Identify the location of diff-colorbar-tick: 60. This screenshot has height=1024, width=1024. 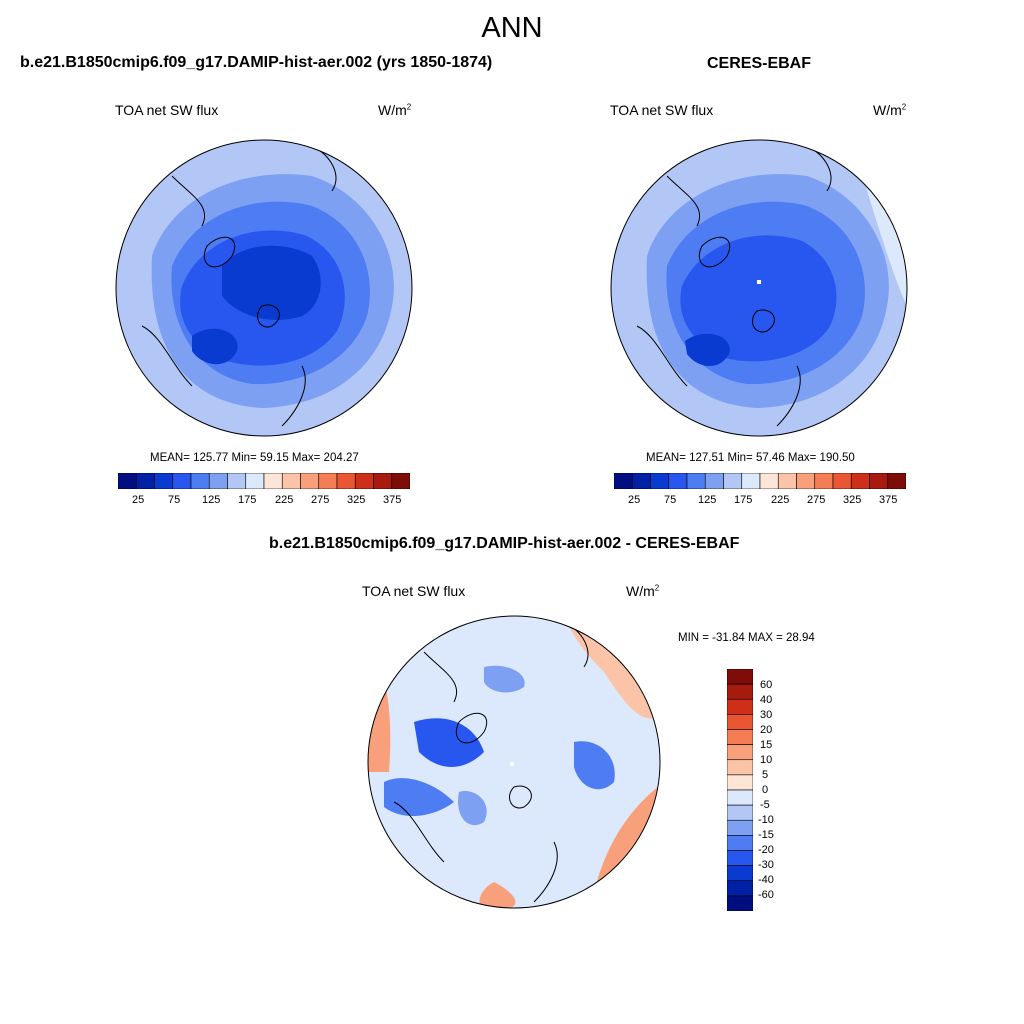
(766, 685).